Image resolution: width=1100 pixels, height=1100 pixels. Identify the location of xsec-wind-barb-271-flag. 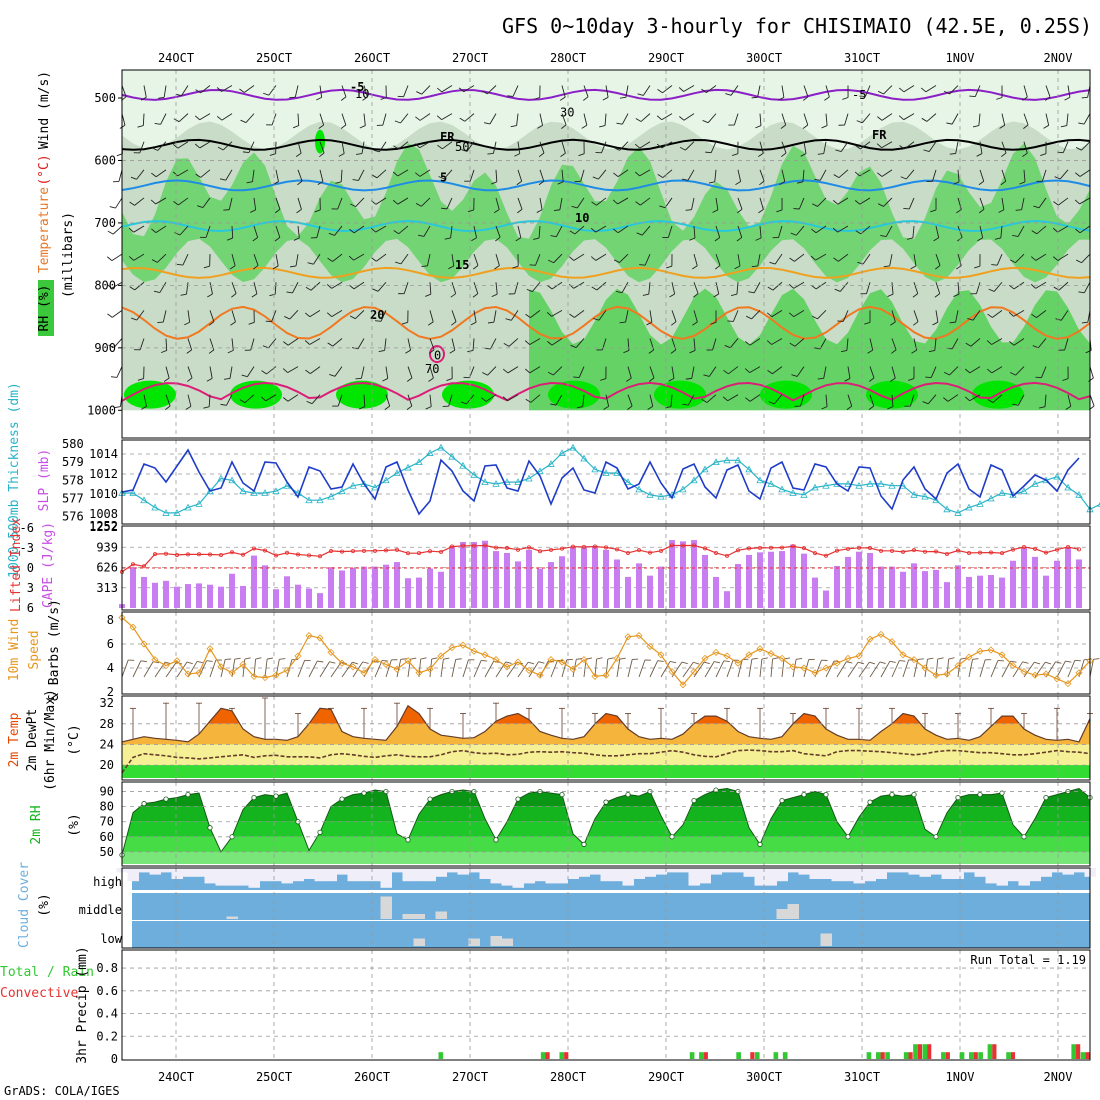
(594, 288).